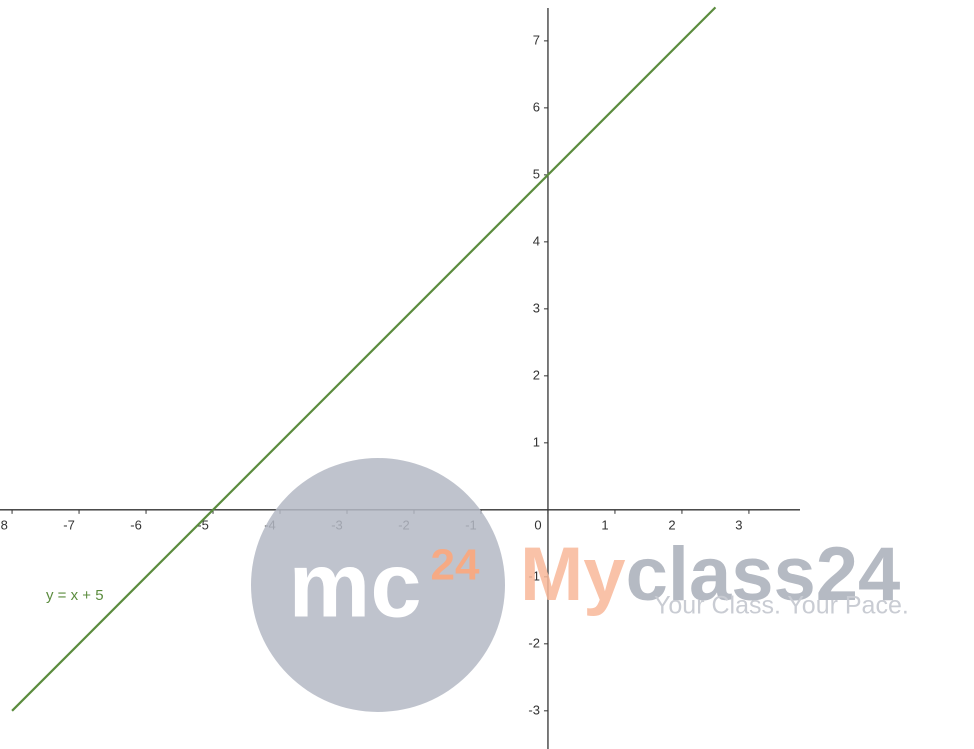 The image size is (974, 749). I want to click on watermark-brand: Myclass24, so click(710, 574).